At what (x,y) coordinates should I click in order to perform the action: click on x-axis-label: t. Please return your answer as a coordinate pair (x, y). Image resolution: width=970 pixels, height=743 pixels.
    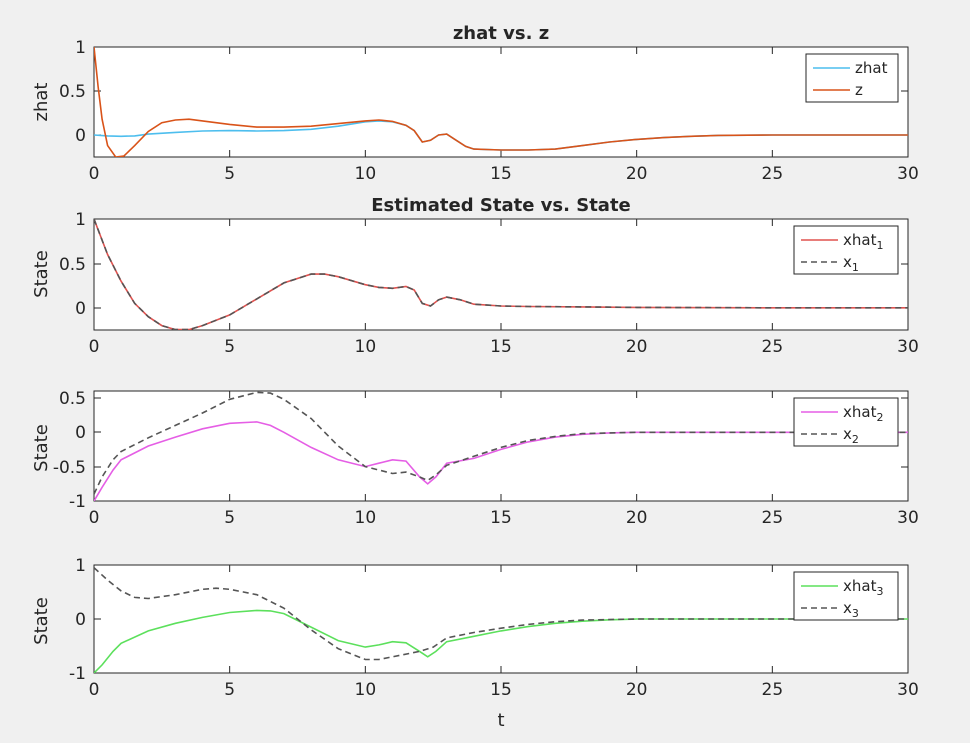
    Looking at the image, I should click on (500, 720).